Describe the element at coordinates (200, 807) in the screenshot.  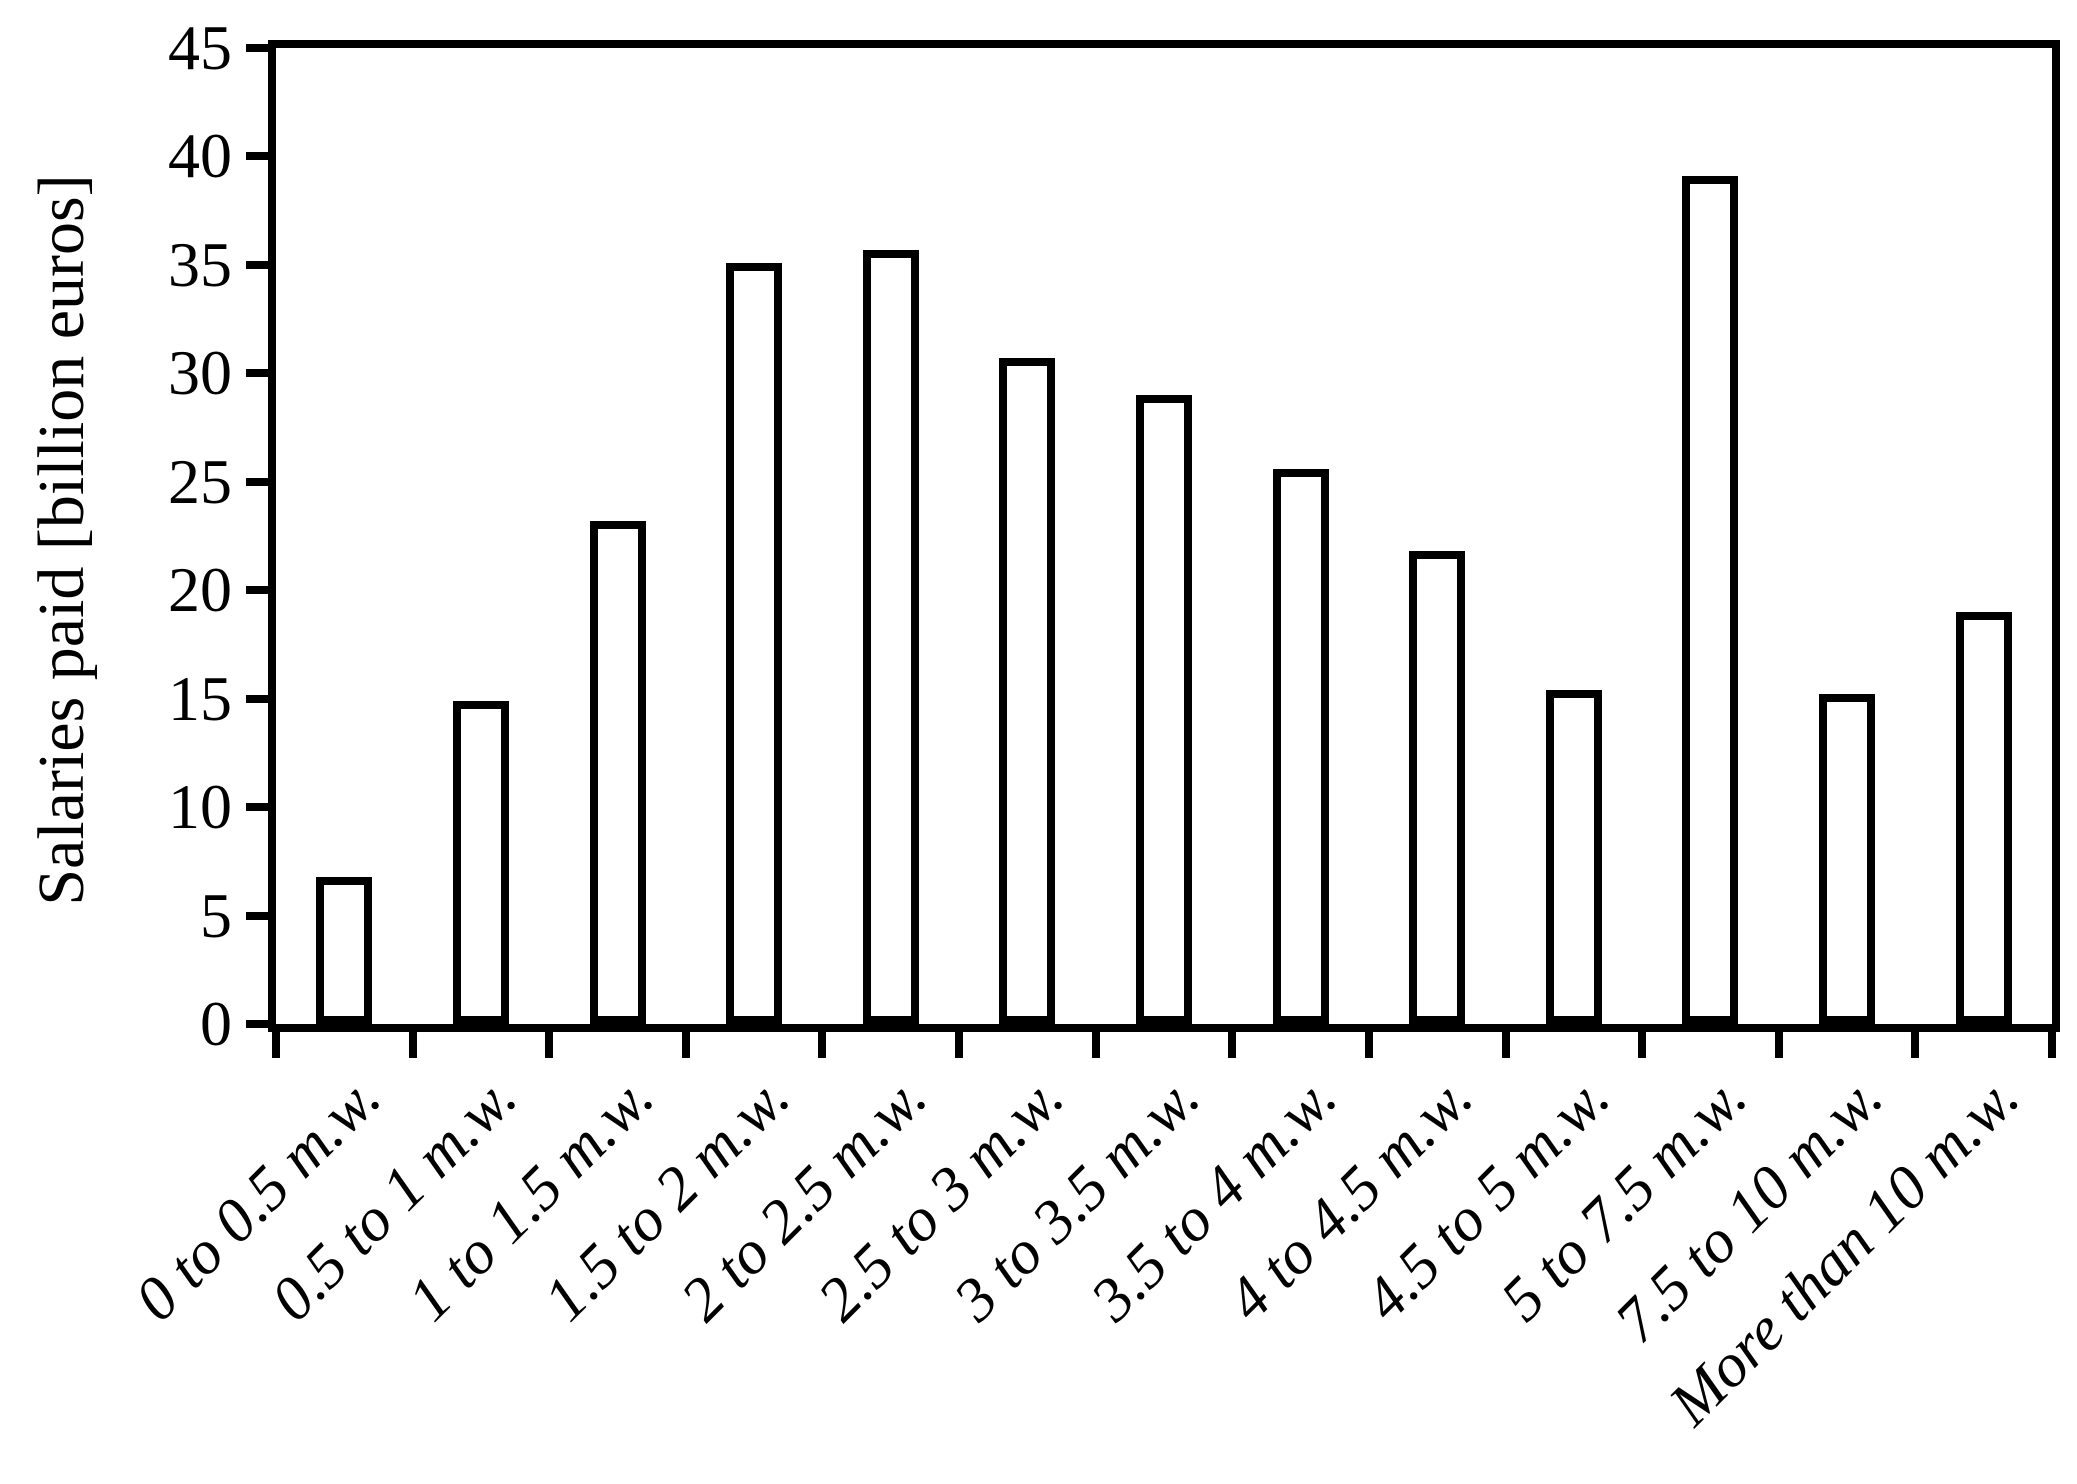
I see `y-tick-label: 10` at that location.